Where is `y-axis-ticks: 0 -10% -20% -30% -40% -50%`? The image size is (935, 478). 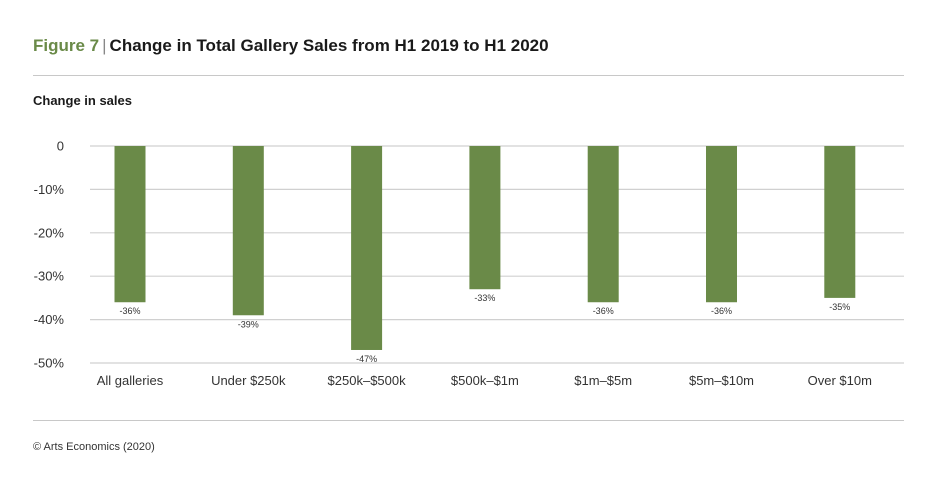 y-axis-ticks: 0 -10% -20% -30% -40% -50% is located at coordinates (49, 255).